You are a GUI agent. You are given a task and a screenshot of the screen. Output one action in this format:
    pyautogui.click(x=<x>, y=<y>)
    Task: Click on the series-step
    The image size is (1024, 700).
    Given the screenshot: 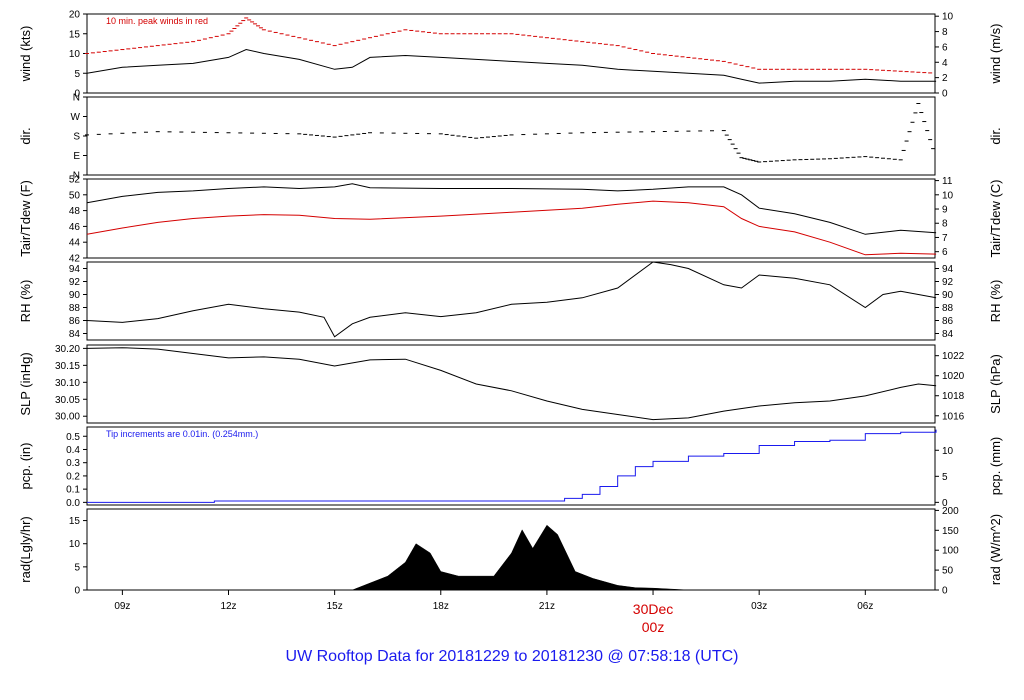 What is the action you would take?
    pyautogui.click(x=512, y=466)
    